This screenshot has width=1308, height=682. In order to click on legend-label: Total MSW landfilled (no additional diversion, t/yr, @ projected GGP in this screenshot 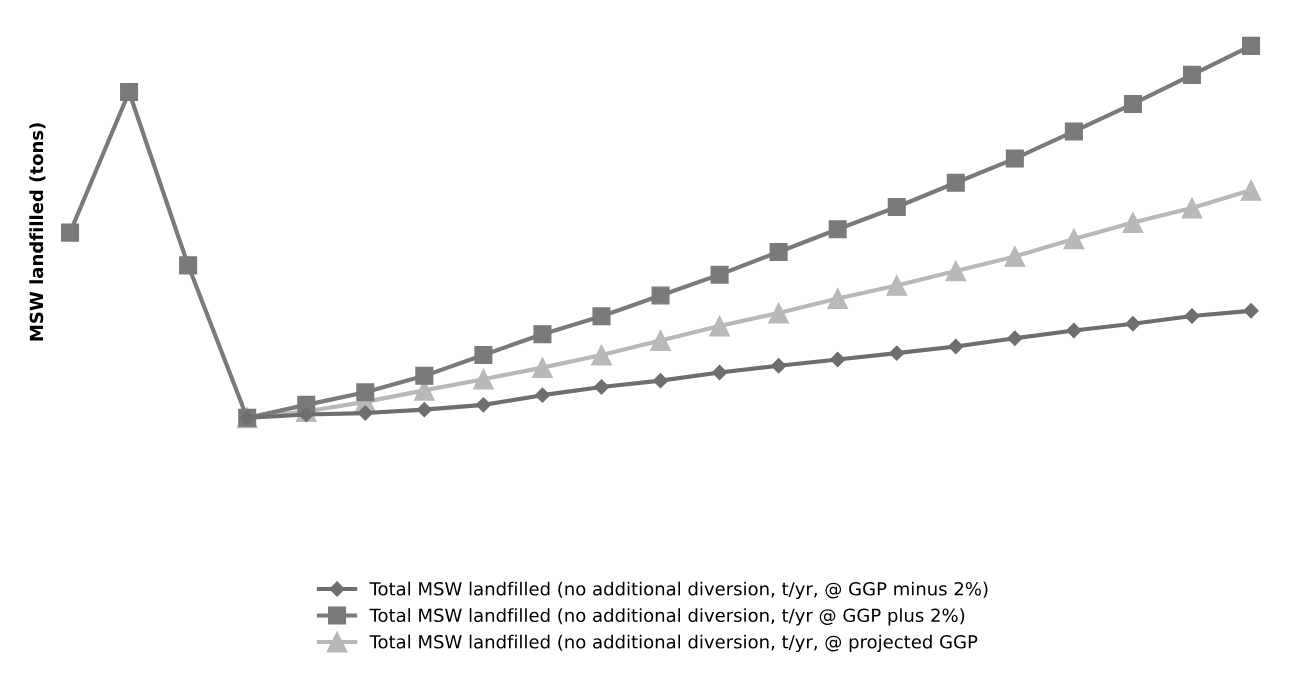, I will do `click(673, 643)`.